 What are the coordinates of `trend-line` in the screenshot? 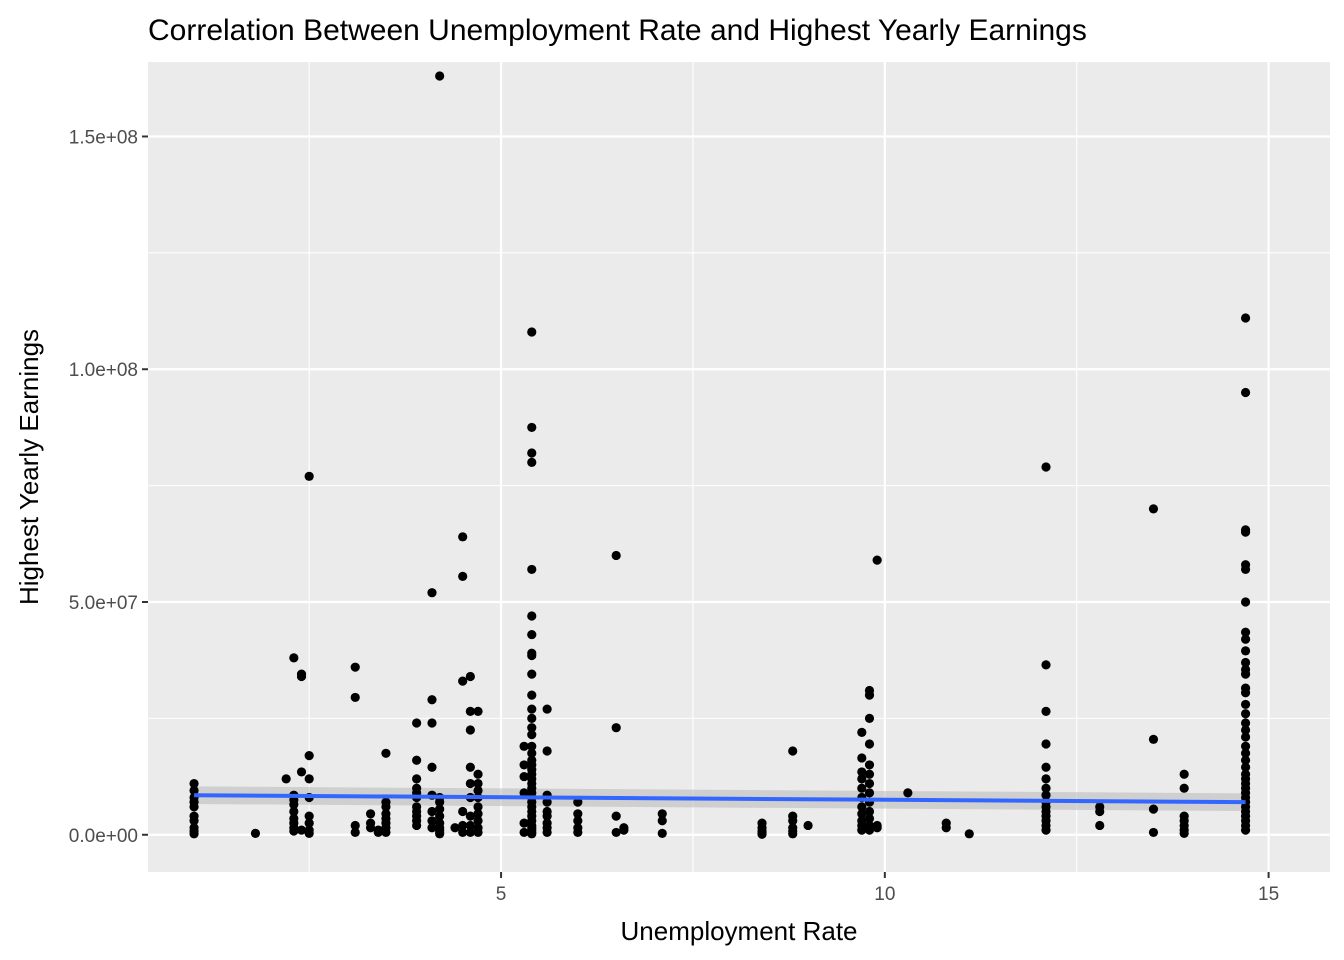 It's located at (720, 799).